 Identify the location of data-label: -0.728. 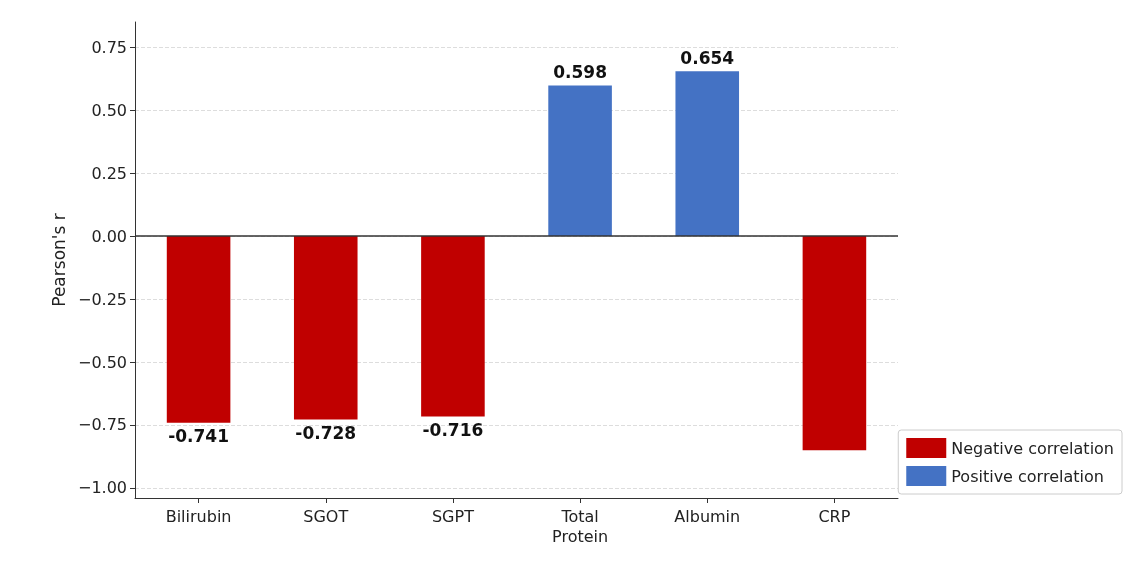
(326, 432).